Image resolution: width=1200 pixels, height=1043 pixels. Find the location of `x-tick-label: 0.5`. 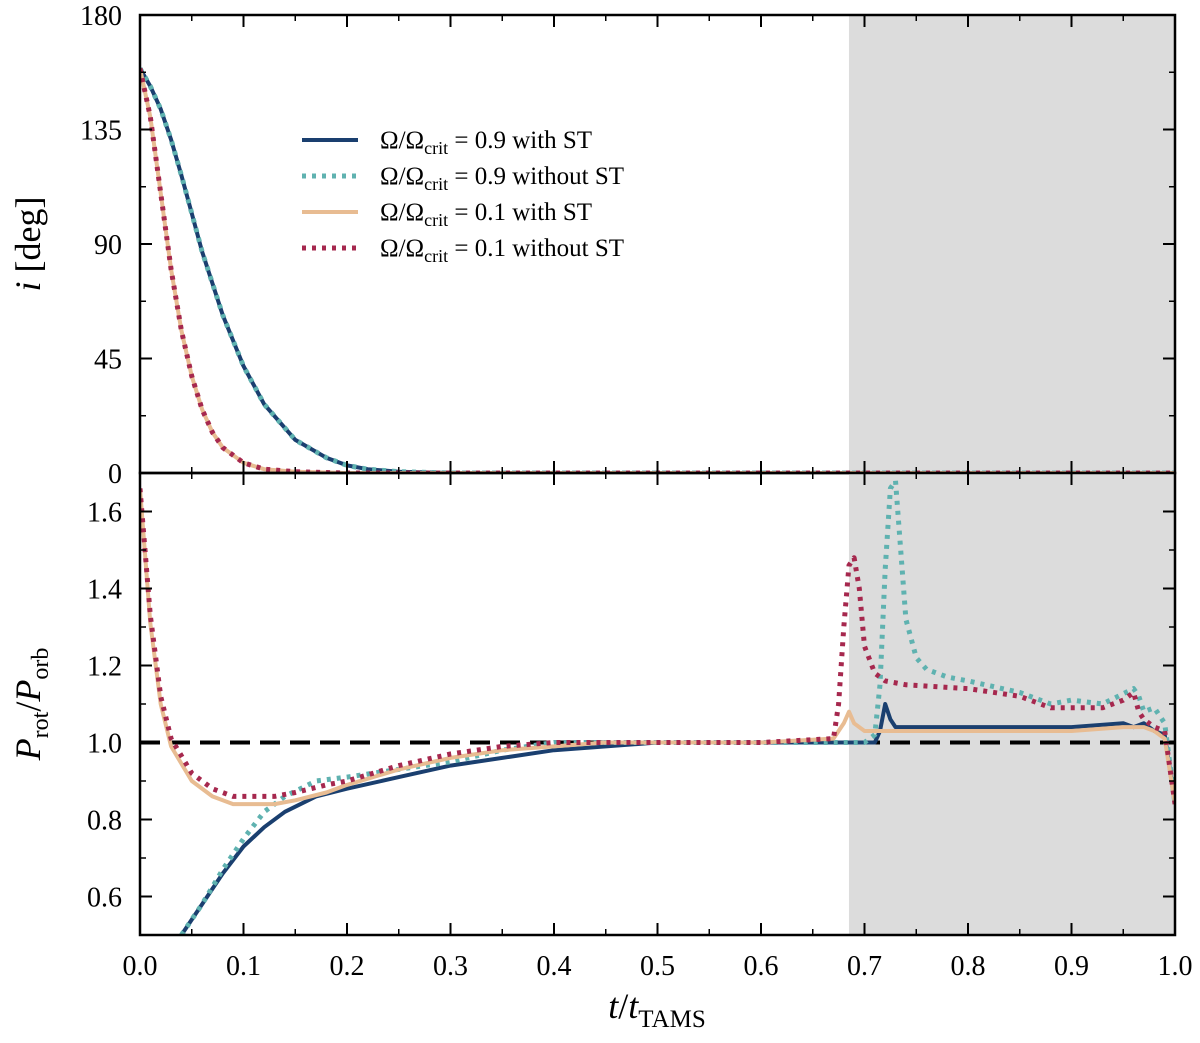

x-tick-label: 0.5 is located at coordinates (657, 966).